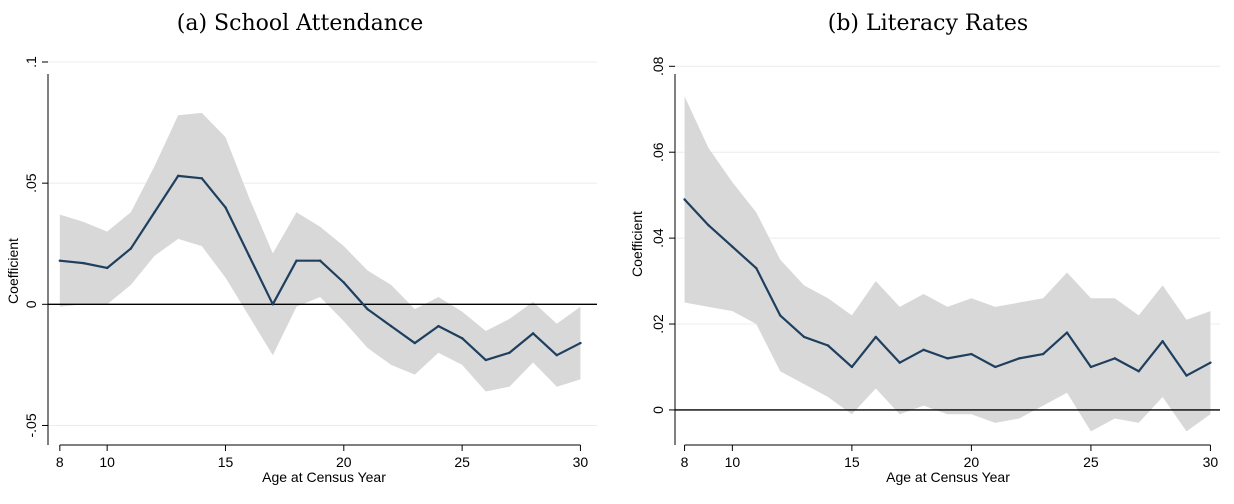  Describe the element at coordinates (31, 62) in the screenshot. I see `panel-a-y-tick-label: .1` at that location.